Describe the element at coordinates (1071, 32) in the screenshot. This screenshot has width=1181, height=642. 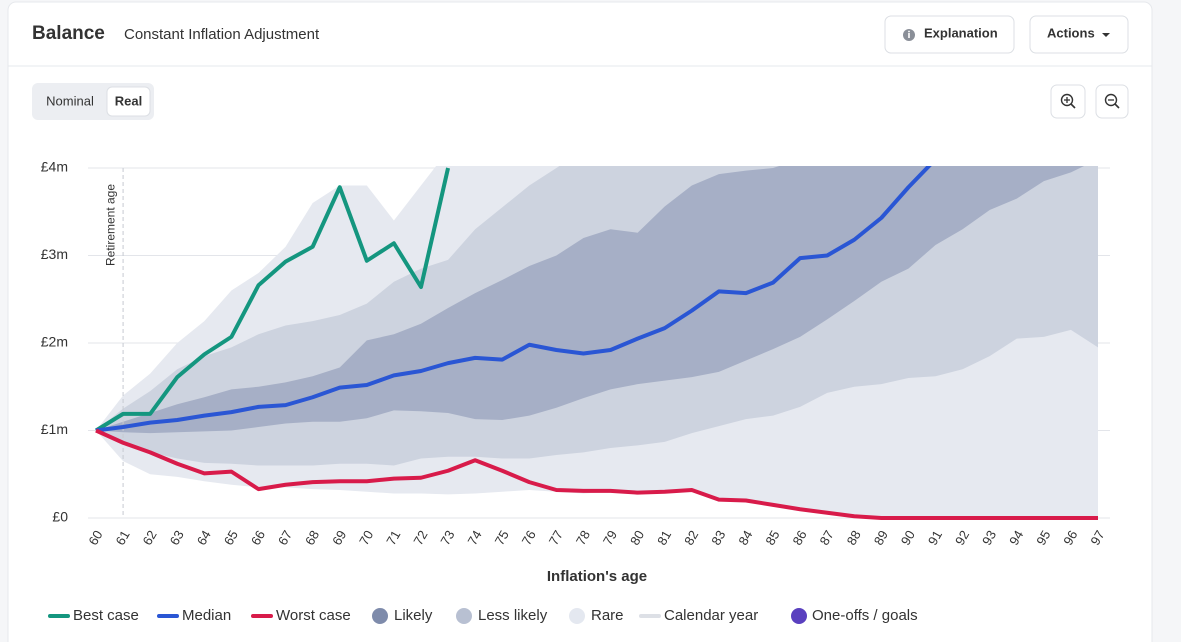
I see `actions-label: Actions` at that location.